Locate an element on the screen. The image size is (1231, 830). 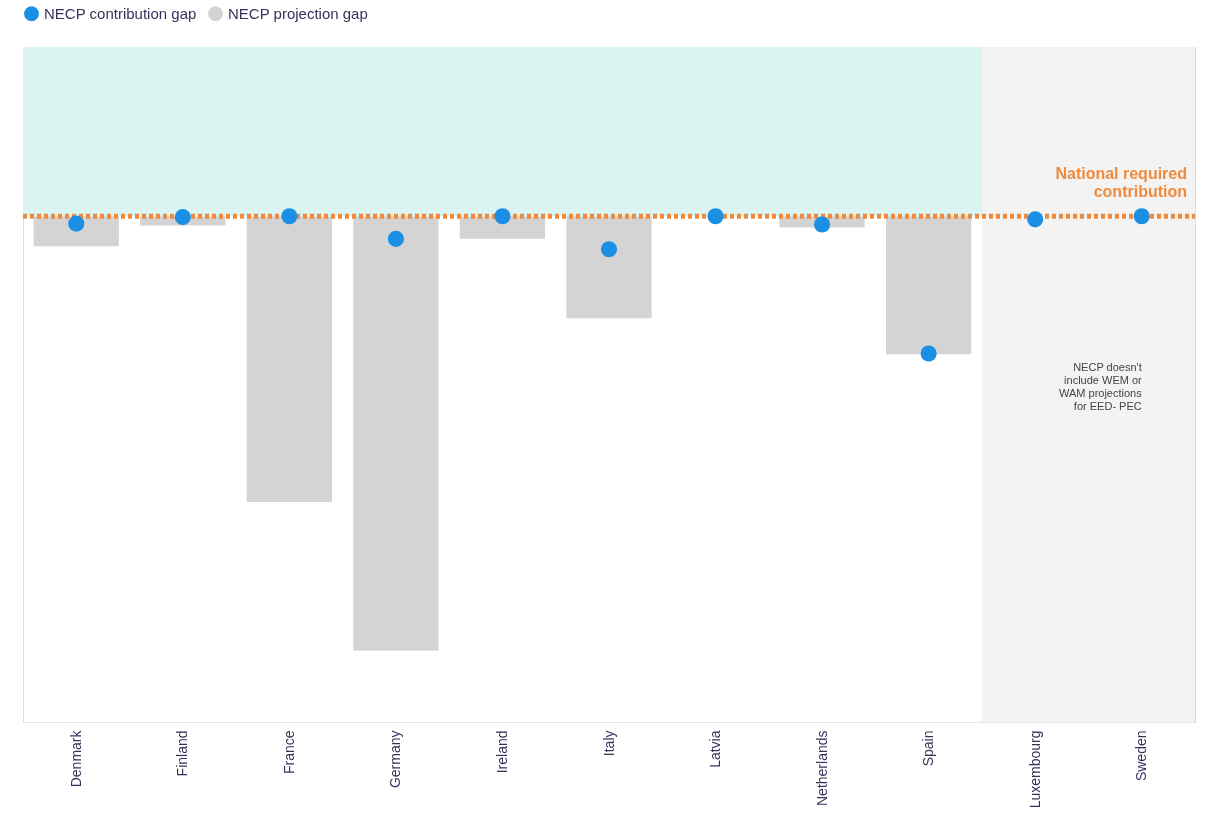
x-tick-label: Netherlands is located at coordinates (821, 768).